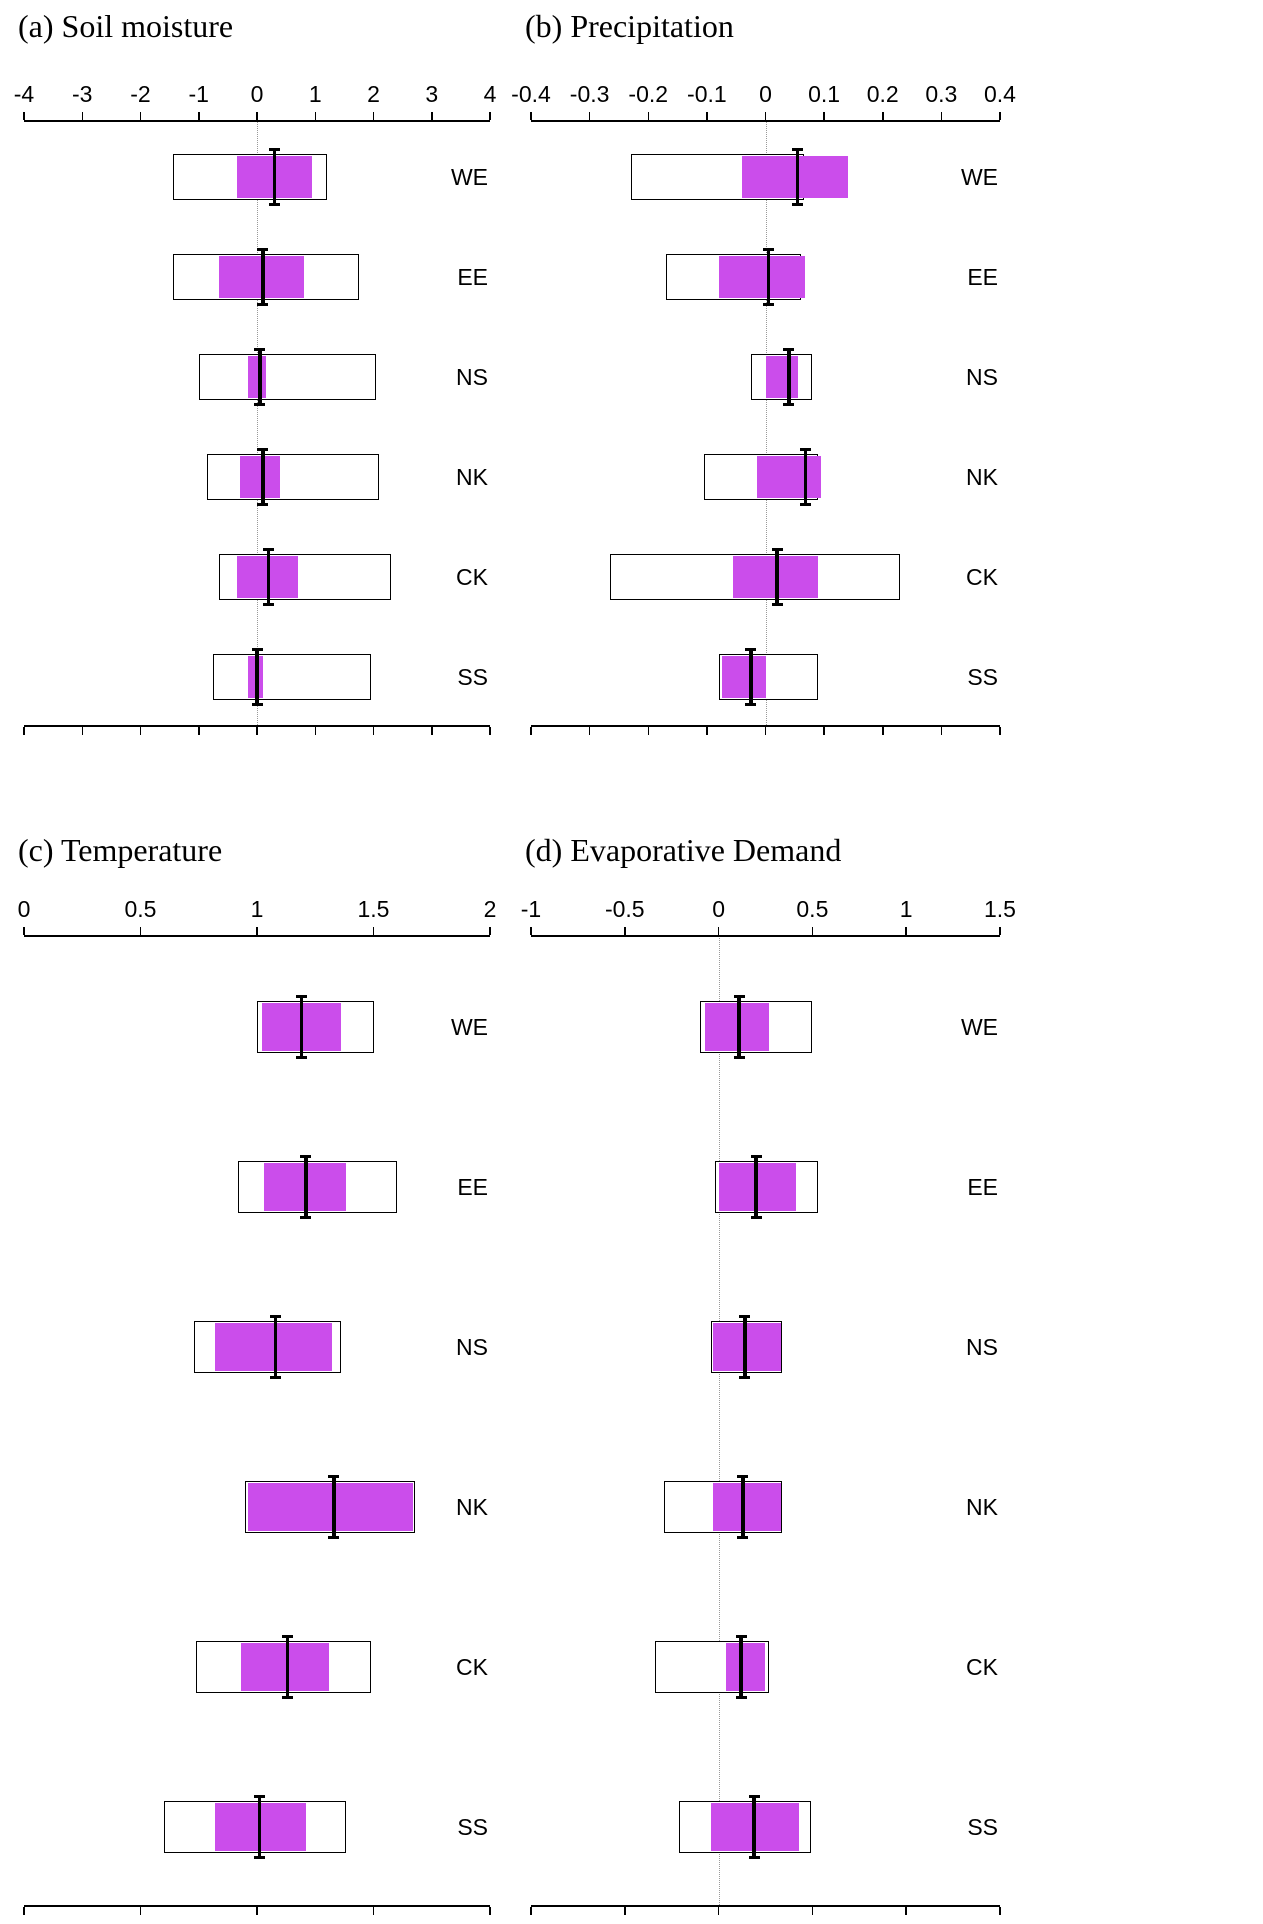  Describe the element at coordinates (293, 477) in the screenshot. I see `outer-range-box` at that location.